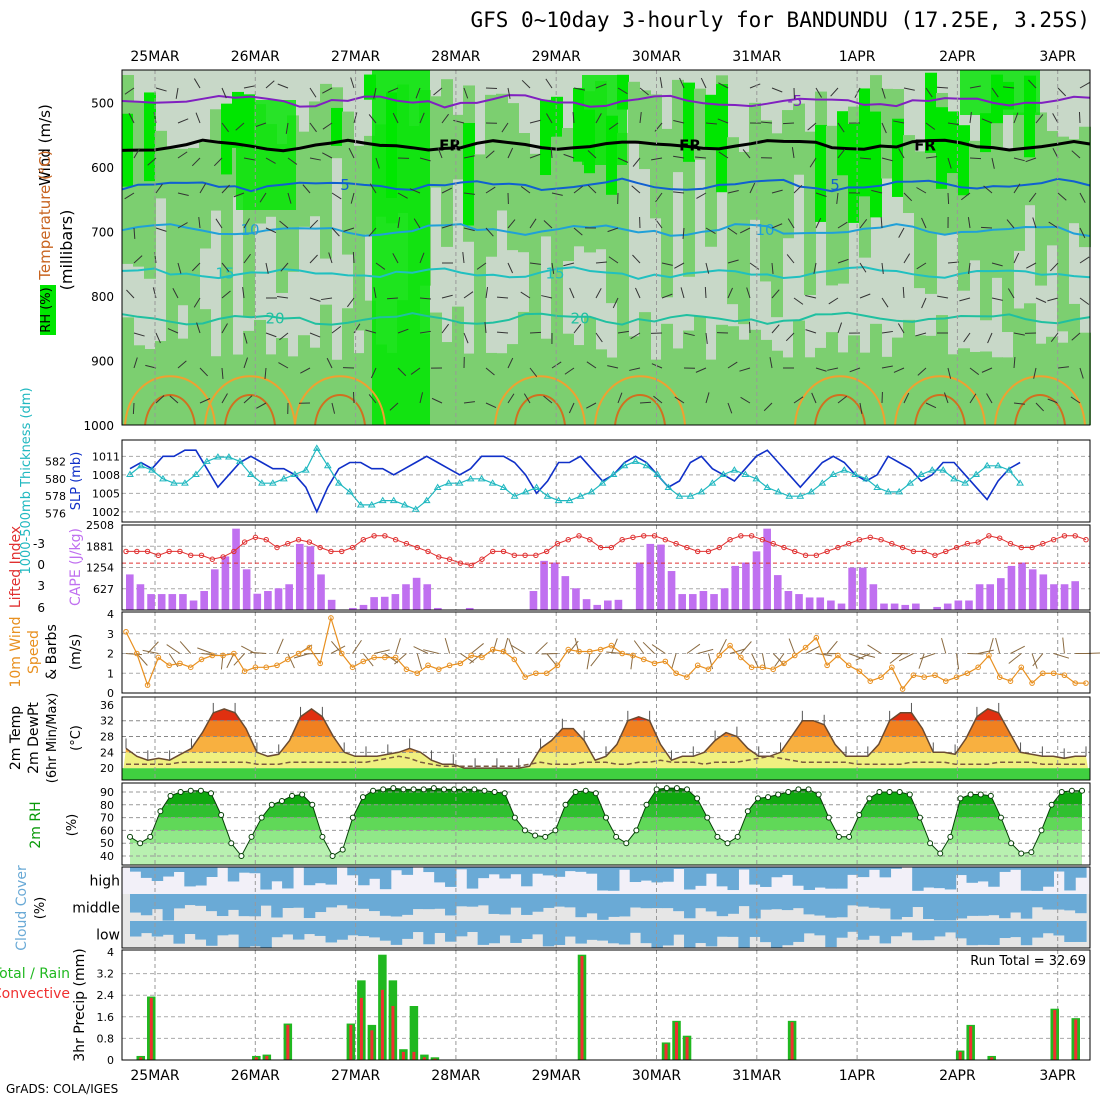  Describe the element at coordinates (46, 309) in the screenshot. I see `rh-label: RH (%)` at that location.